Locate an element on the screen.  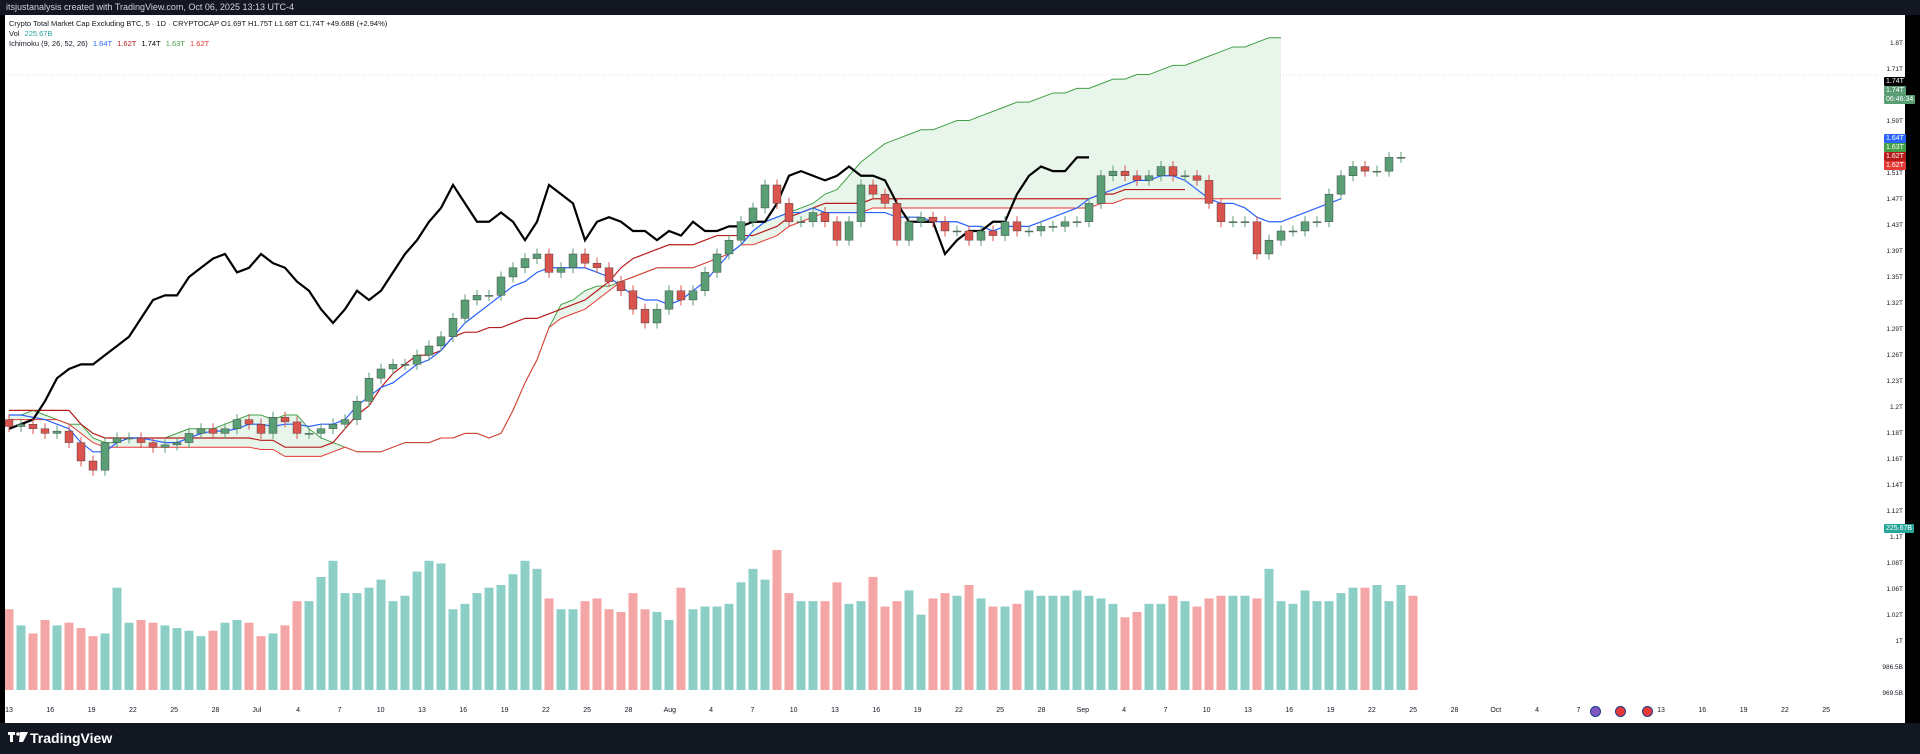
price-tag: 1.63T is located at coordinates (1895, 147).